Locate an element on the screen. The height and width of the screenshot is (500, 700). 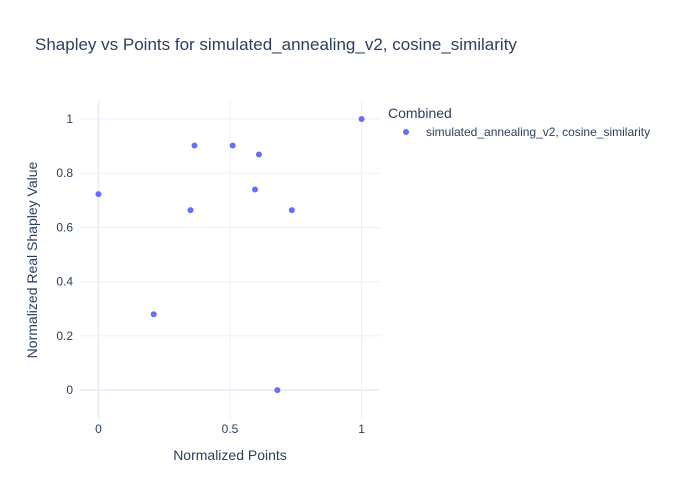
x-tick-label: 1 is located at coordinates (361, 429).